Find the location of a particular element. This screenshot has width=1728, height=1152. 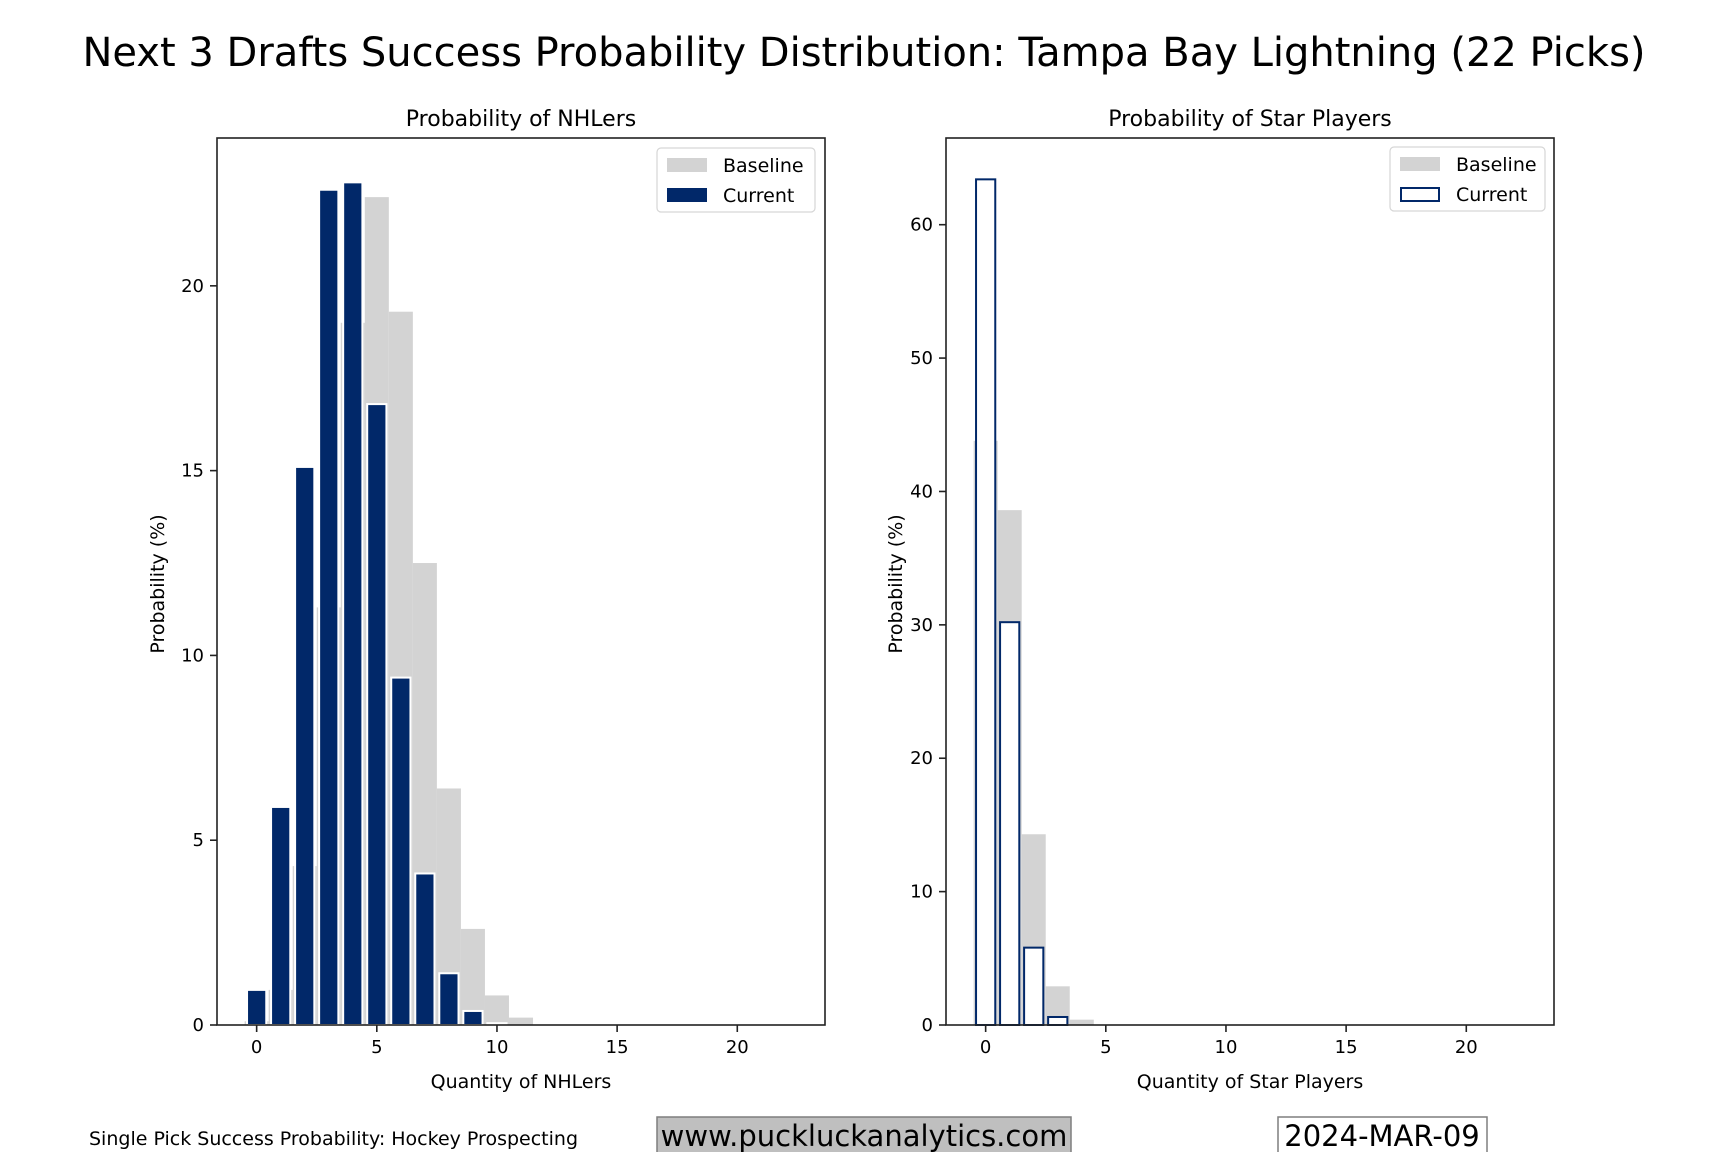

star-x-tick-label: 15 is located at coordinates (1346, 1047).